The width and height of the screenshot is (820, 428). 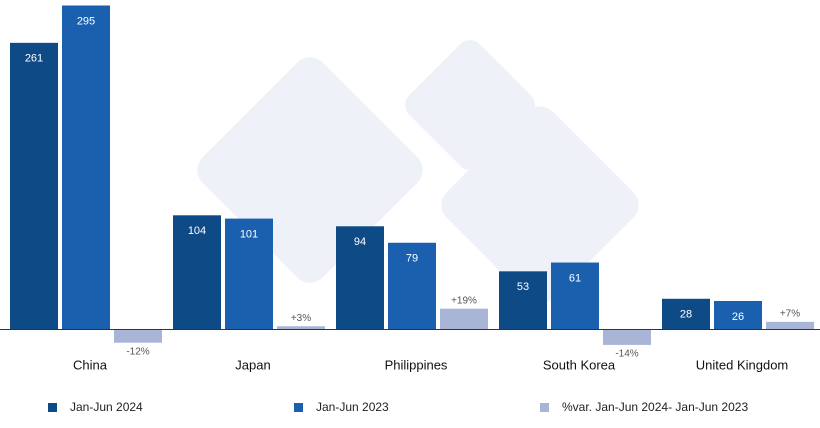 I want to click on data-label: -14%, so click(x=626, y=354).